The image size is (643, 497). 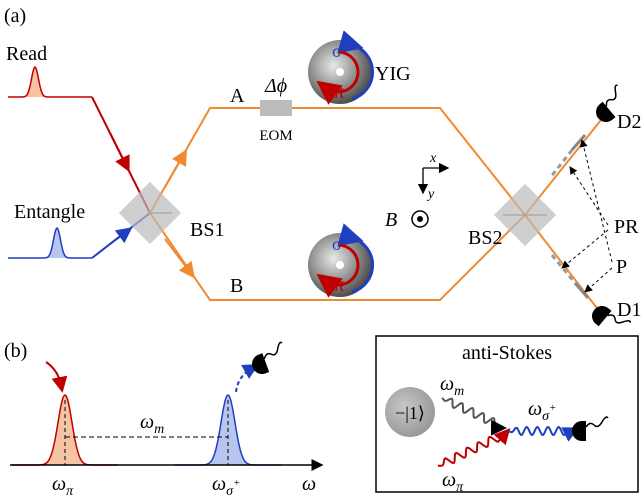 What do you see at coordinates (341, 67) in the screenshot?
I see `yig-upper: σ+ π` at bounding box center [341, 67].